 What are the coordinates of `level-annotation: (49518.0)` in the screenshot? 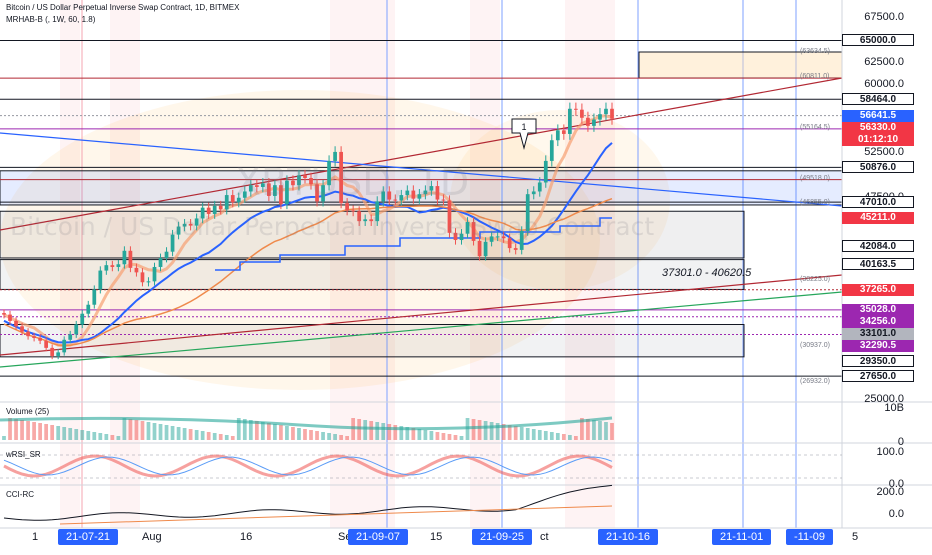 It's located at (815, 178).